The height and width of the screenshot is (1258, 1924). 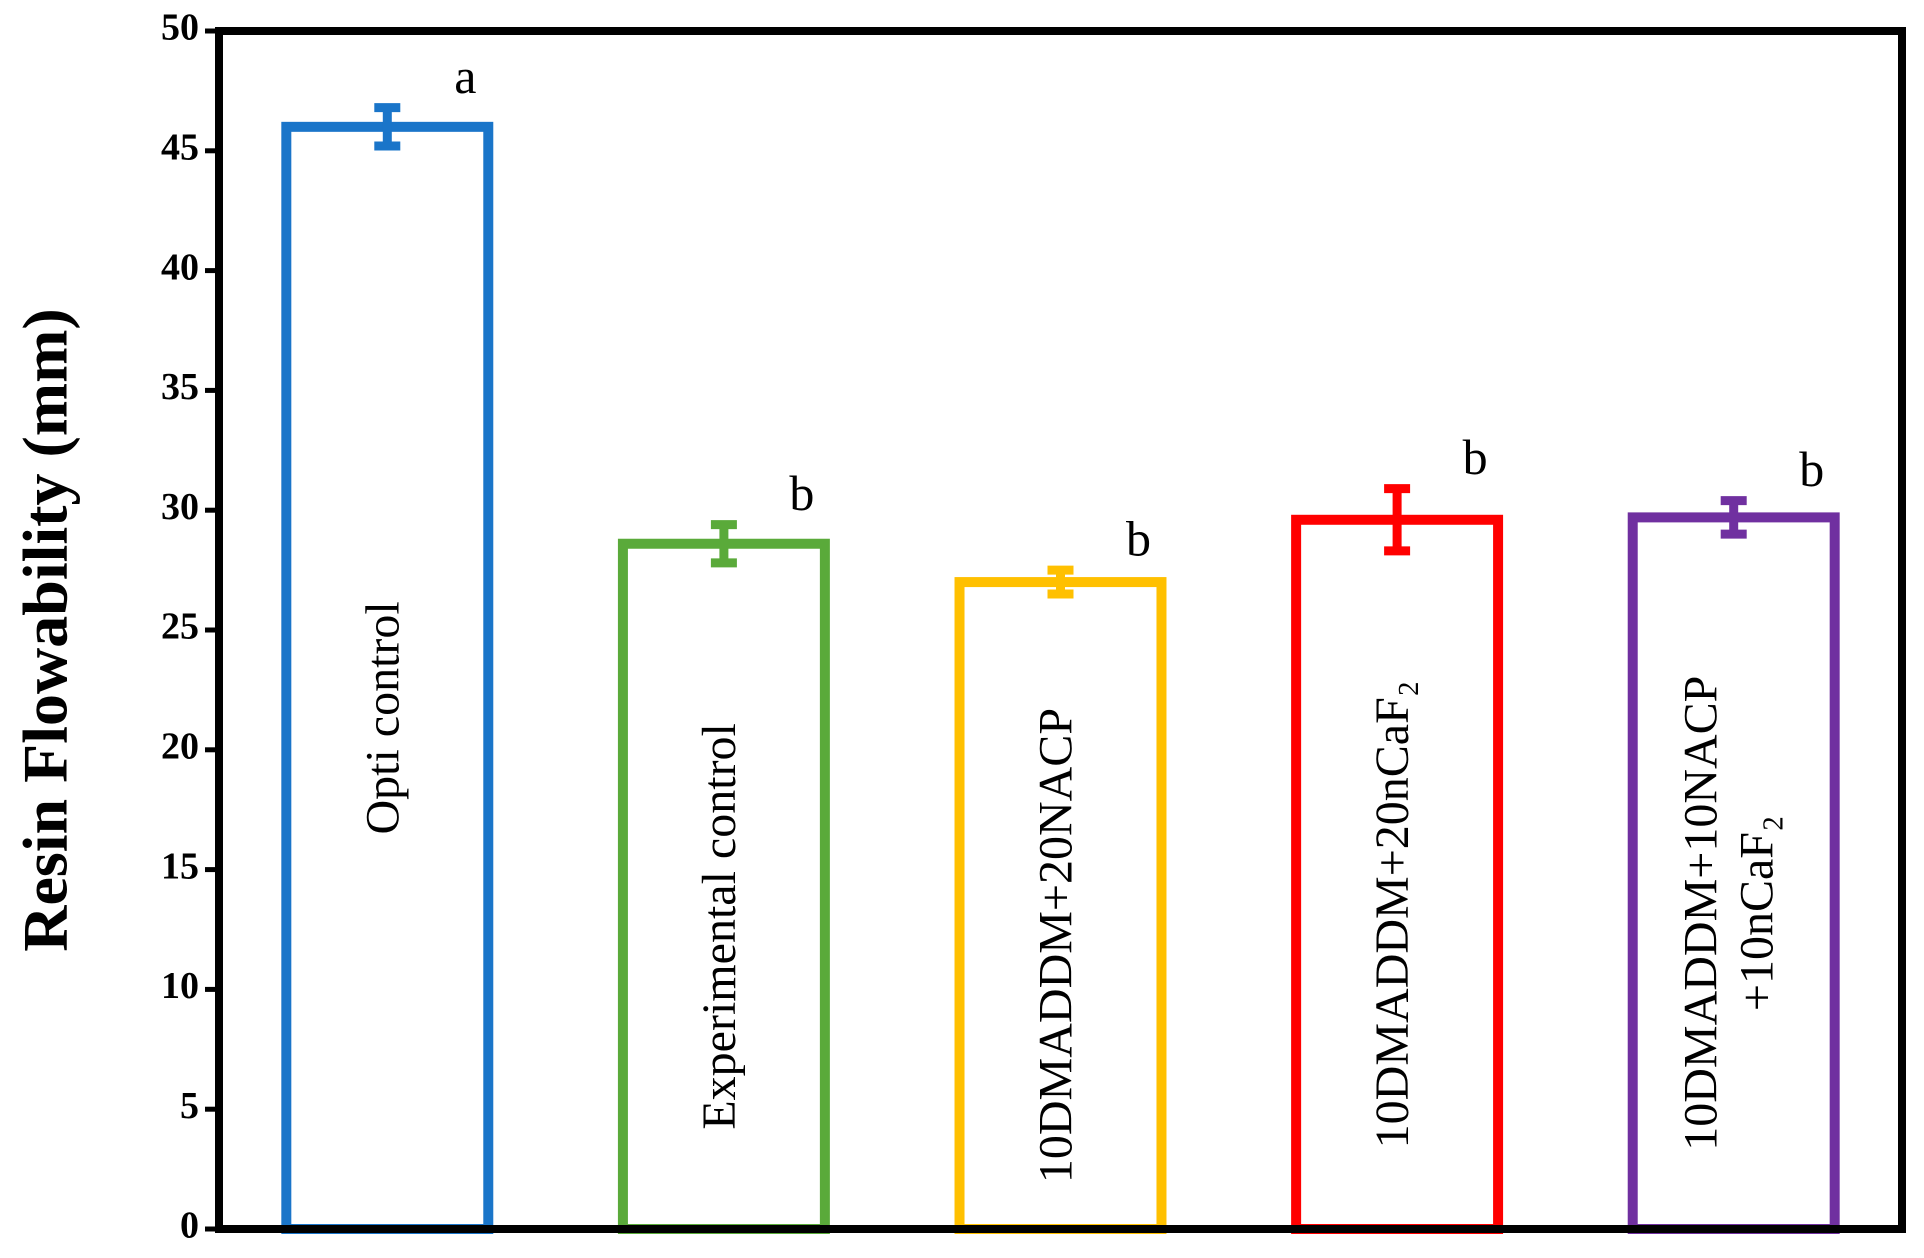 What do you see at coordinates (1056, 945) in the screenshot?
I see `category-label: 10DMADDM+20NACP` at bounding box center [1056, 945].